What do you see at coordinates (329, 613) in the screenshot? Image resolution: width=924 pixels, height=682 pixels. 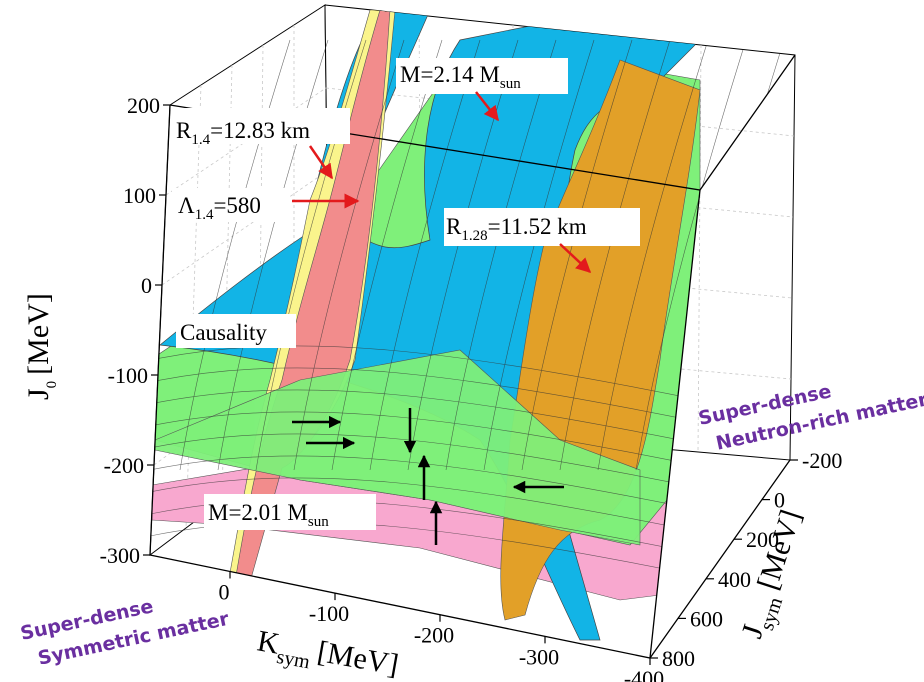 I see `x-tick-label: -100` at bounding box center [329, 613].